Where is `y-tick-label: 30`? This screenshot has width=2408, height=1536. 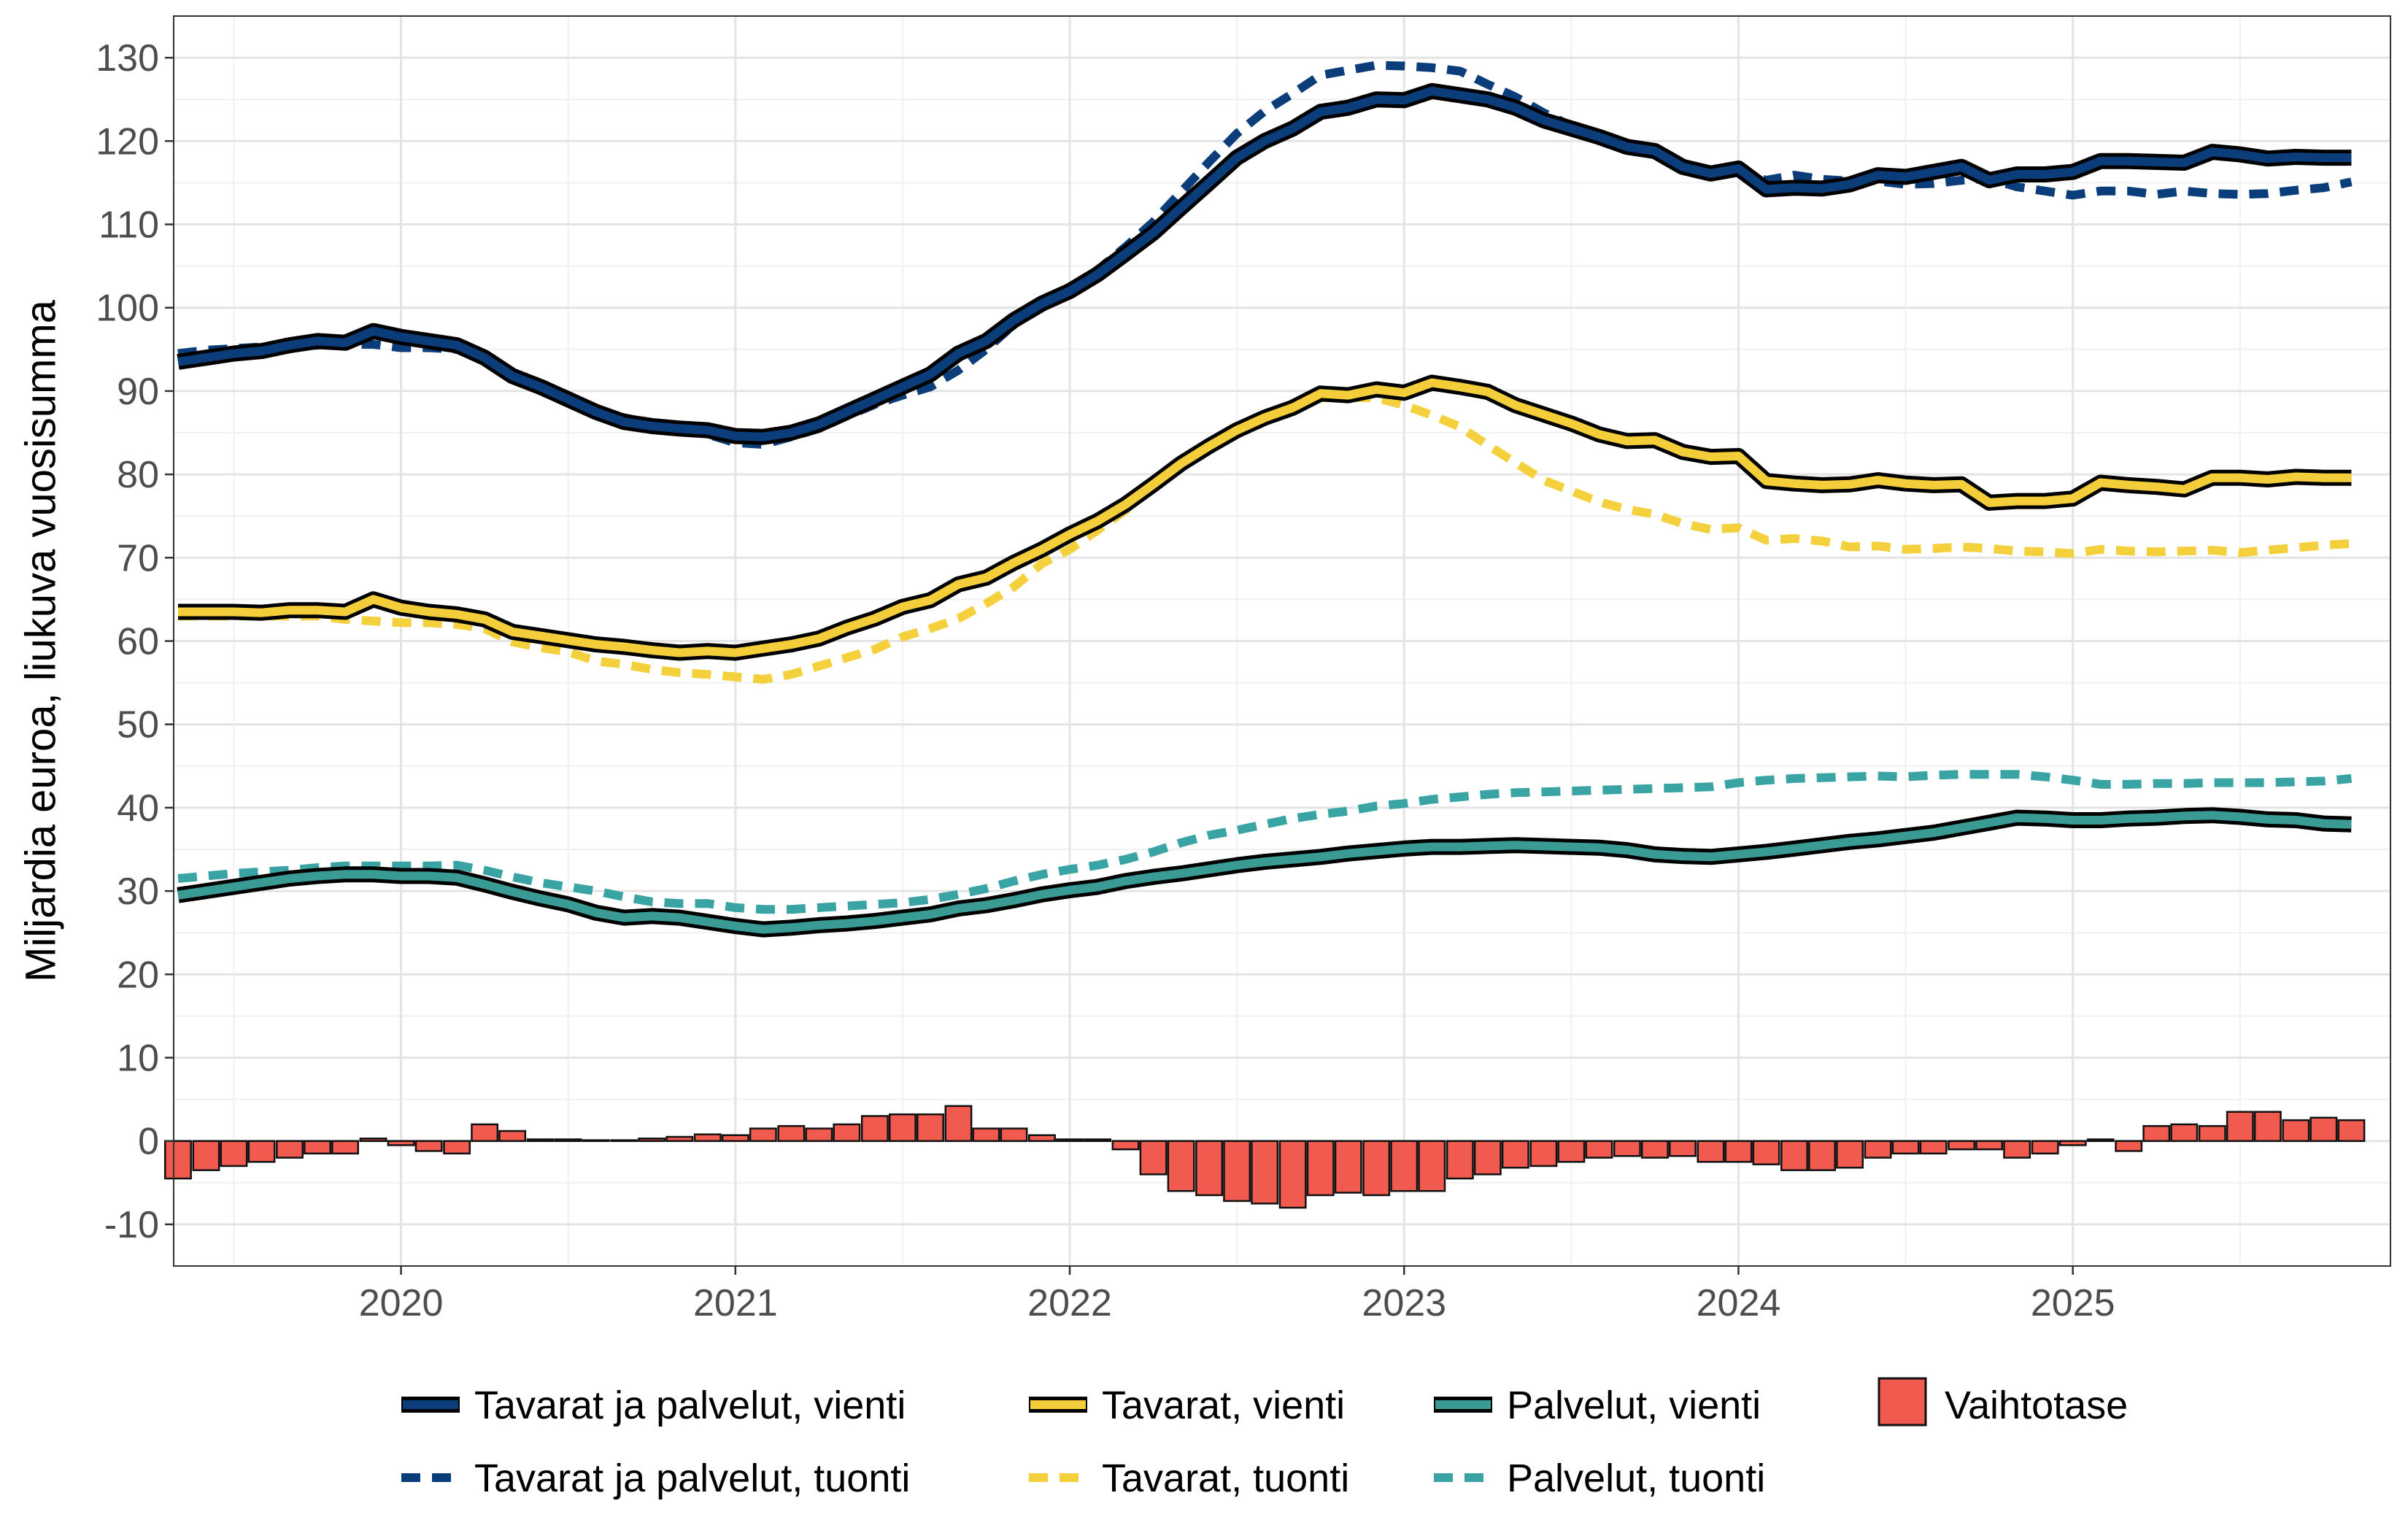
y-tick-label: 30 is located at coordinates (138, 892).